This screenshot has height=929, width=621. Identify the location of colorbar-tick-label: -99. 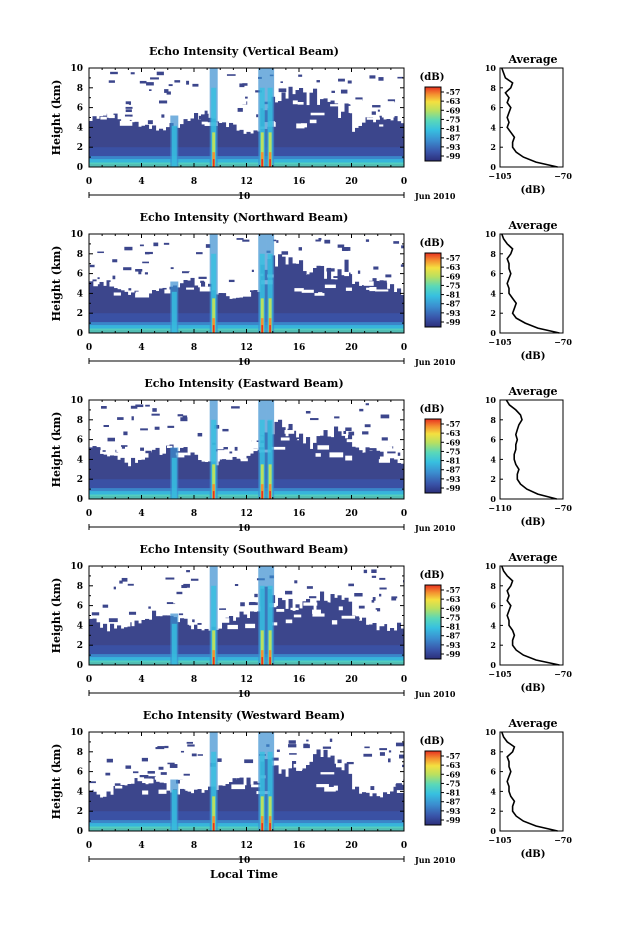
(453, 322).